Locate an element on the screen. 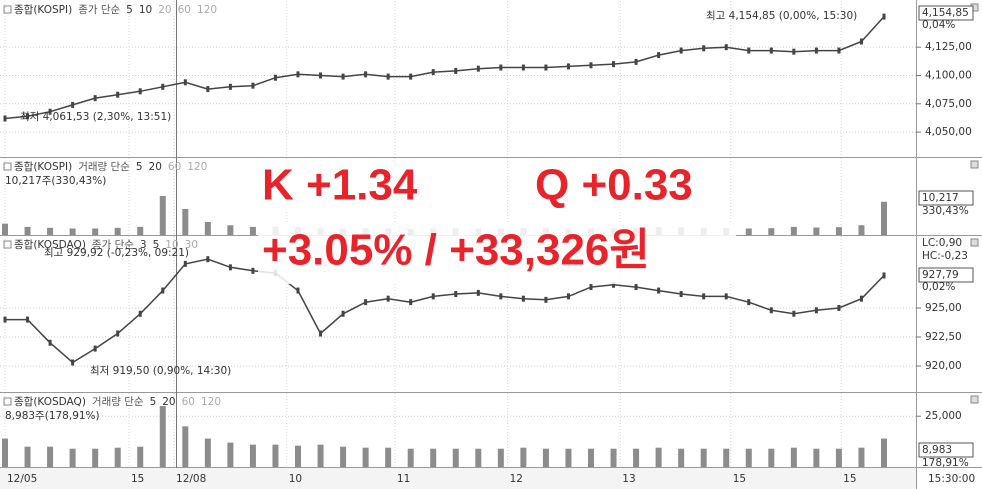 The image size is (982, 489). x-tick-label: 12/05 is located at coordinates (22, 479).